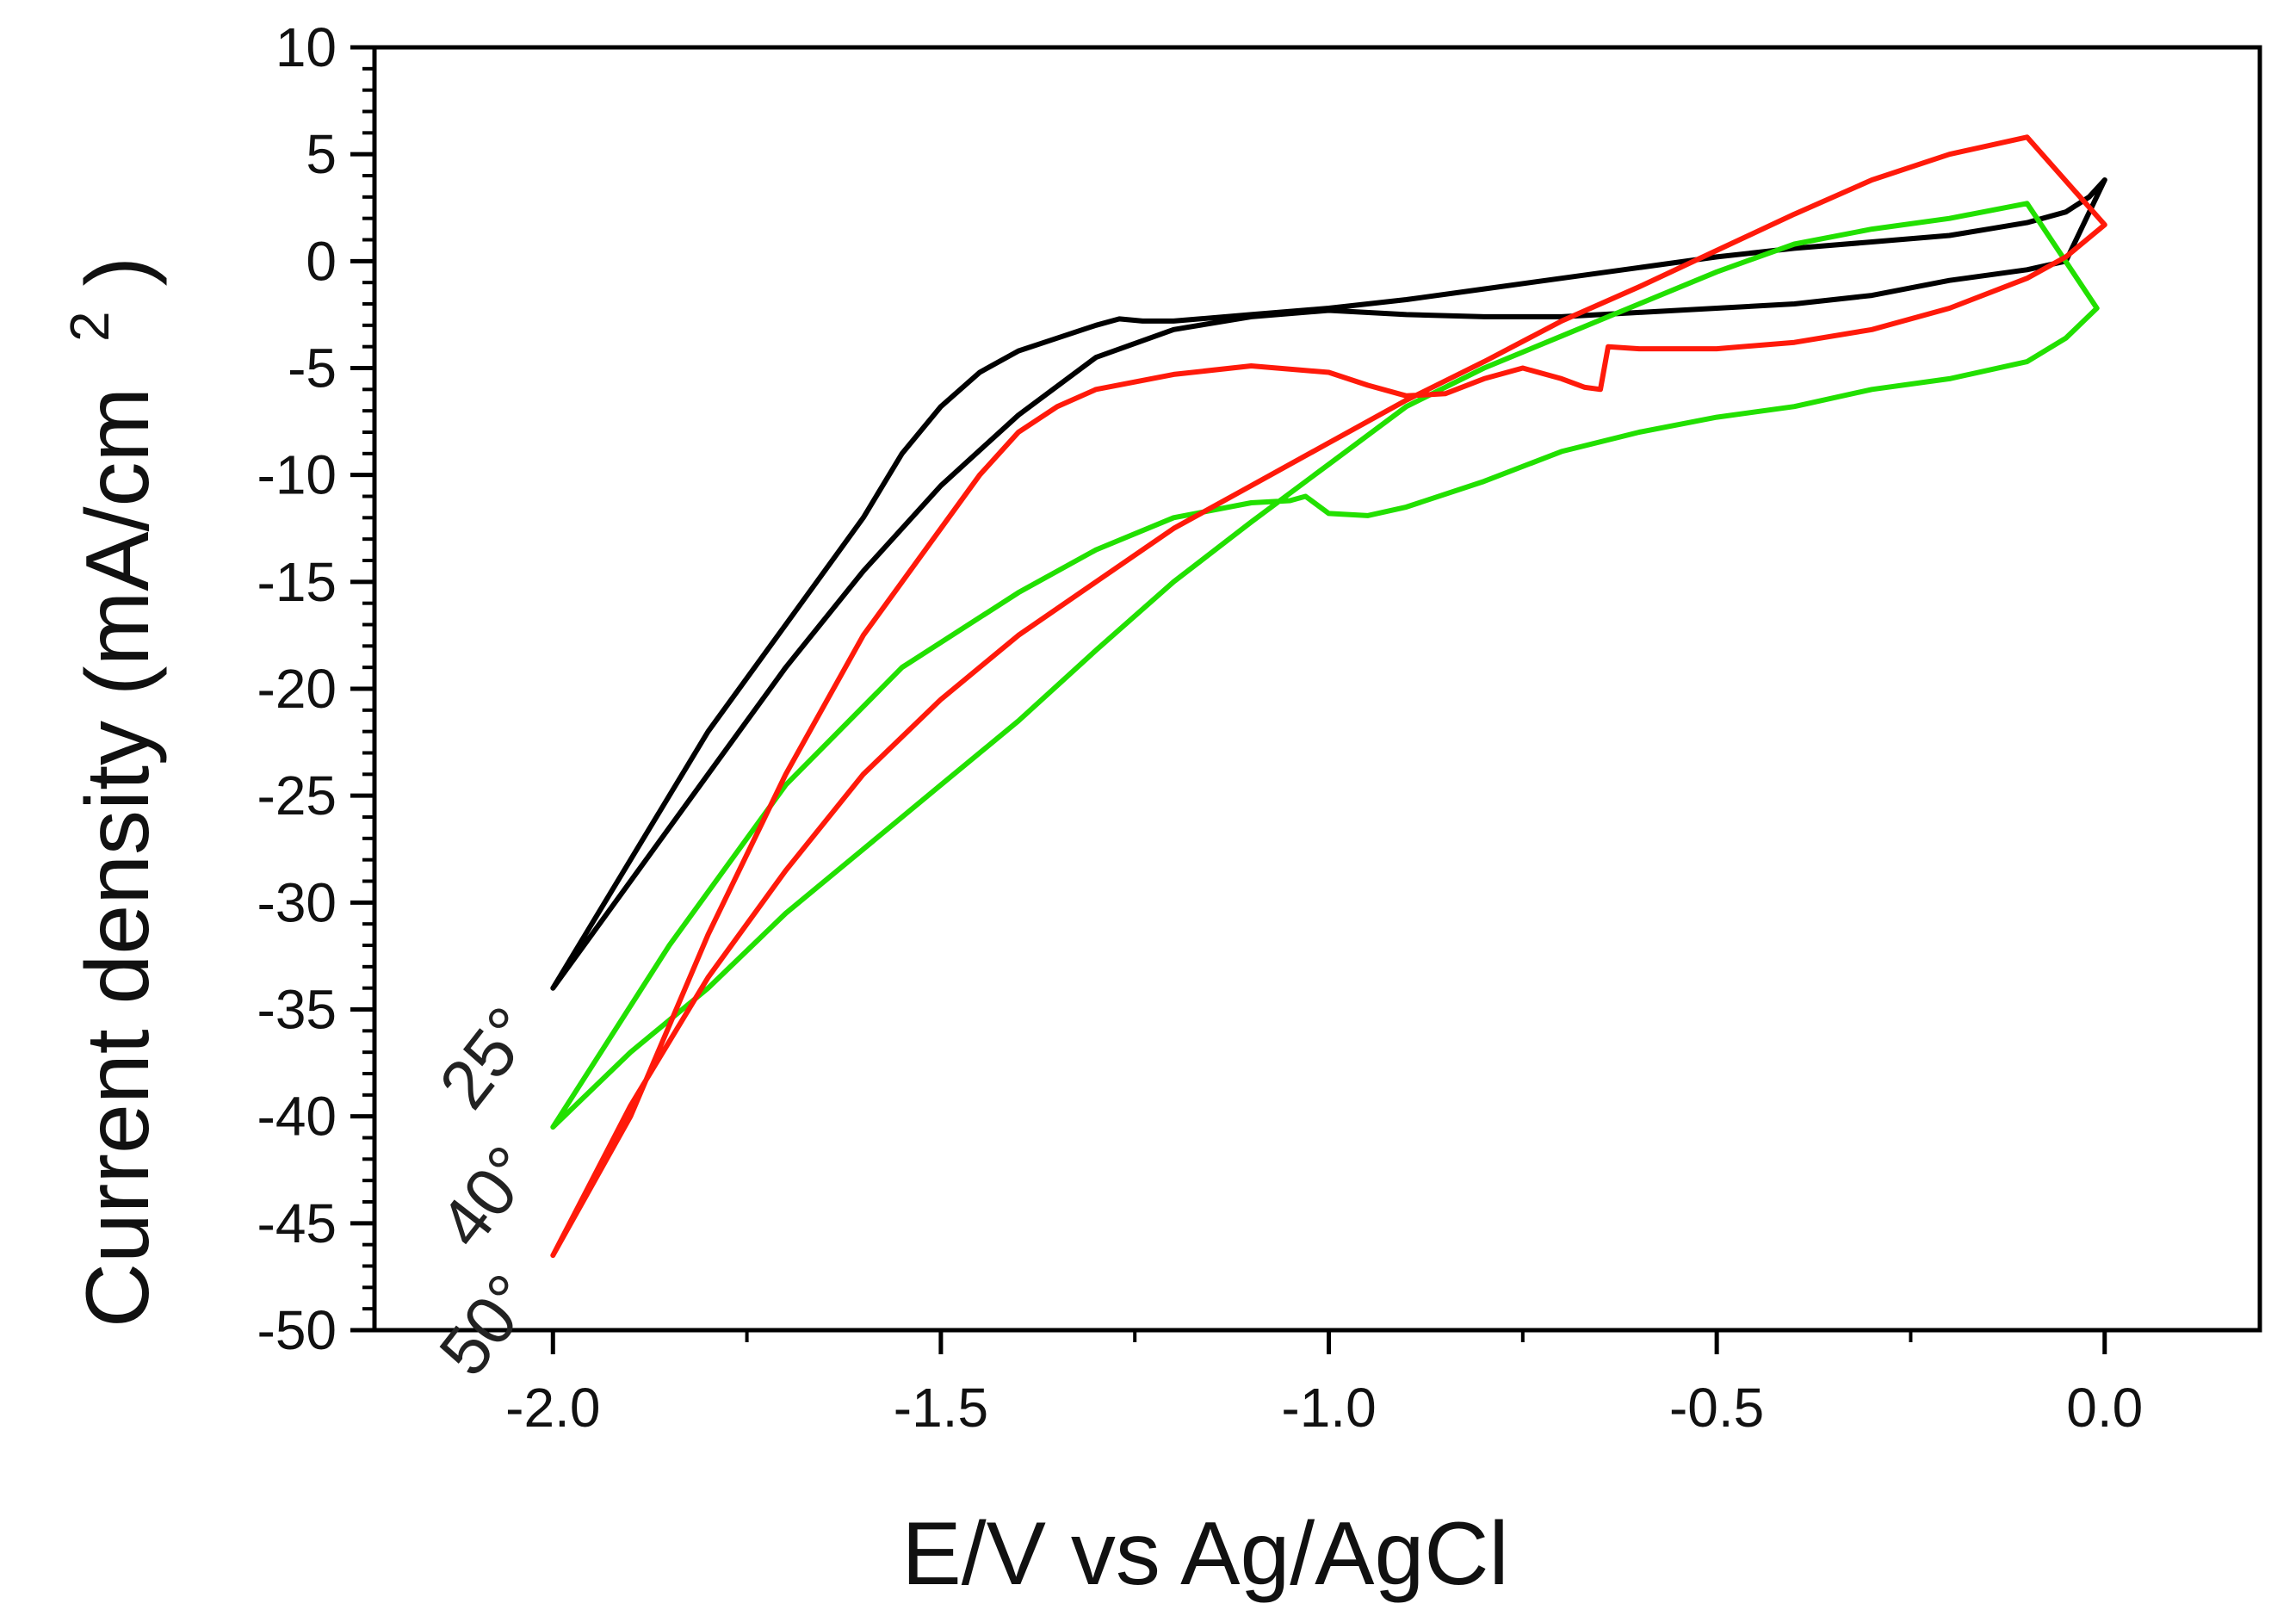 This screenshot has height=1616, width=2296. Describe the element at coordinates (90, 327) in the screenshot. I see `y-axis-title-superscript: 2` at that location.